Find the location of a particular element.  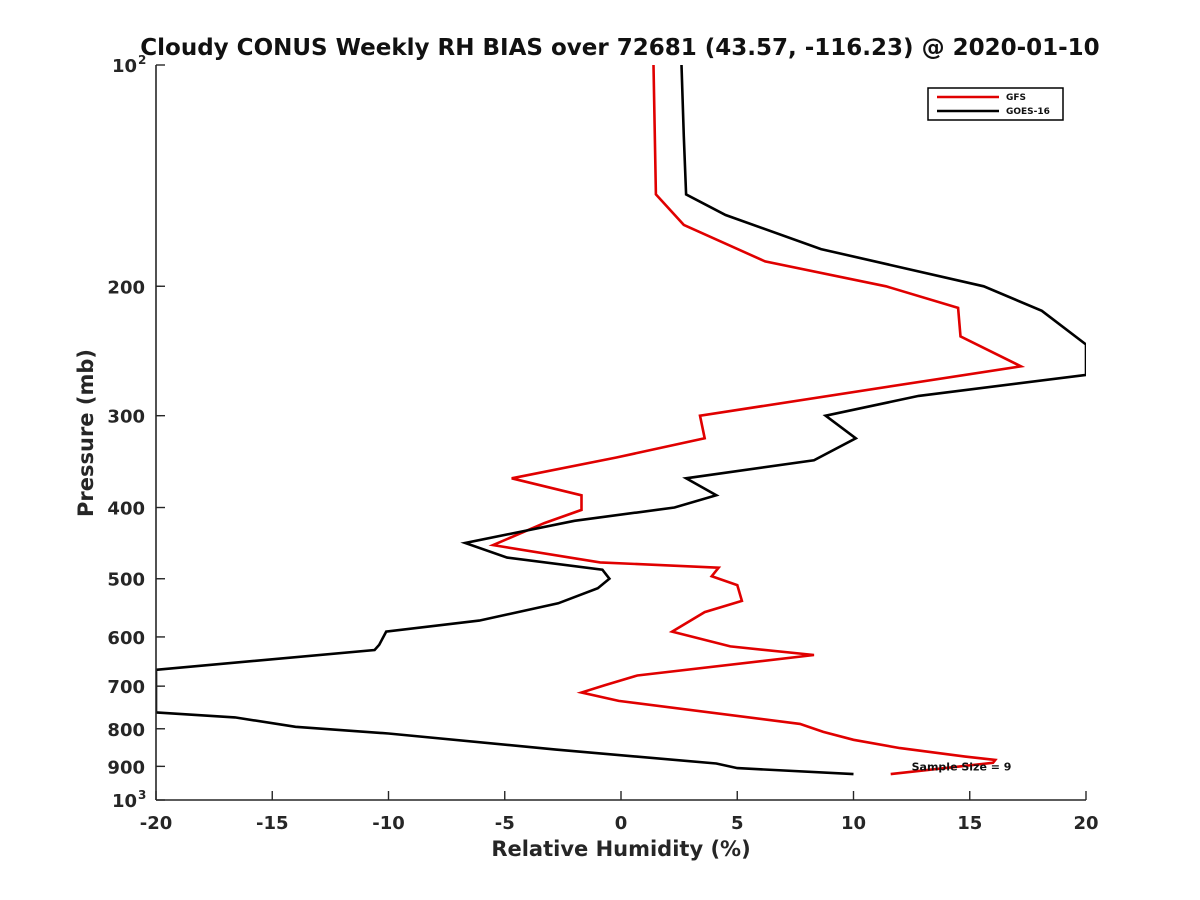

legend: GFS GOES-16 is located at coordinates (995, 104).